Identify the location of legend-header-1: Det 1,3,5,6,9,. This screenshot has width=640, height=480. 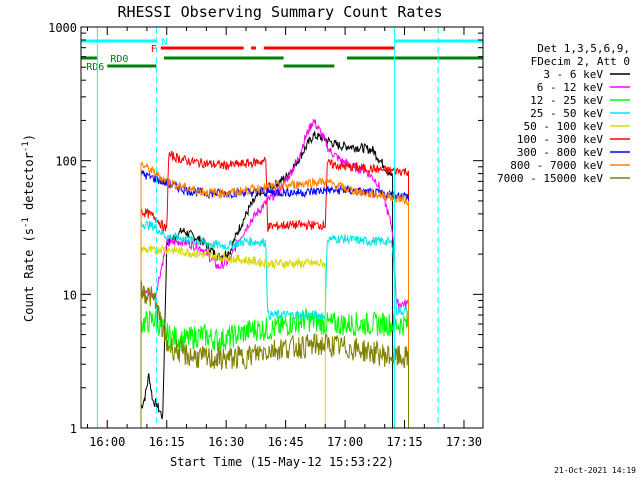
(583, 48).